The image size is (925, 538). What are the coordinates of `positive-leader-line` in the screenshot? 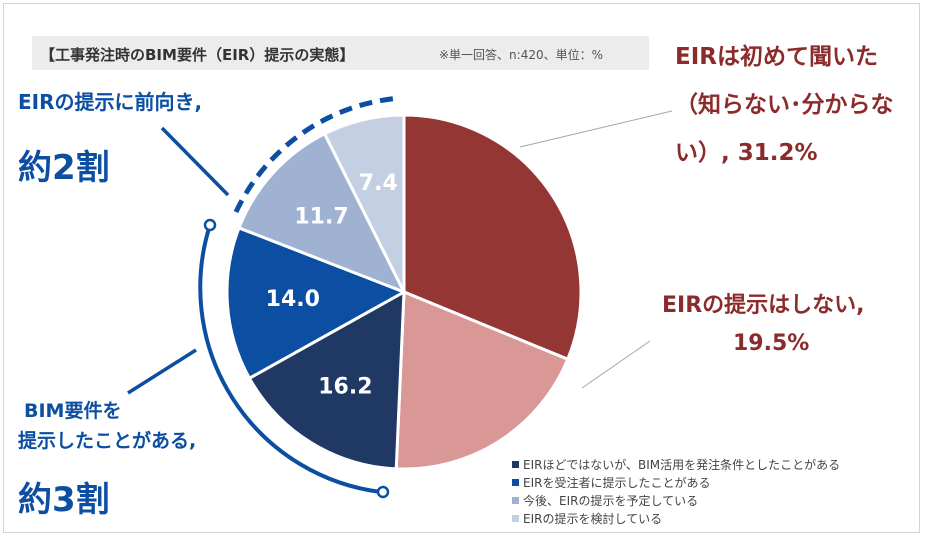 It's located at (195, 161).